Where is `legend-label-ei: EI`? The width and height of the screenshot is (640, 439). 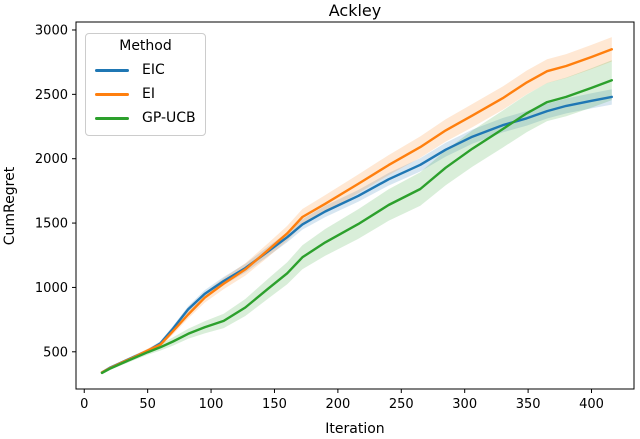
legend-label-ei: EI is located at coordinates (148, 94).